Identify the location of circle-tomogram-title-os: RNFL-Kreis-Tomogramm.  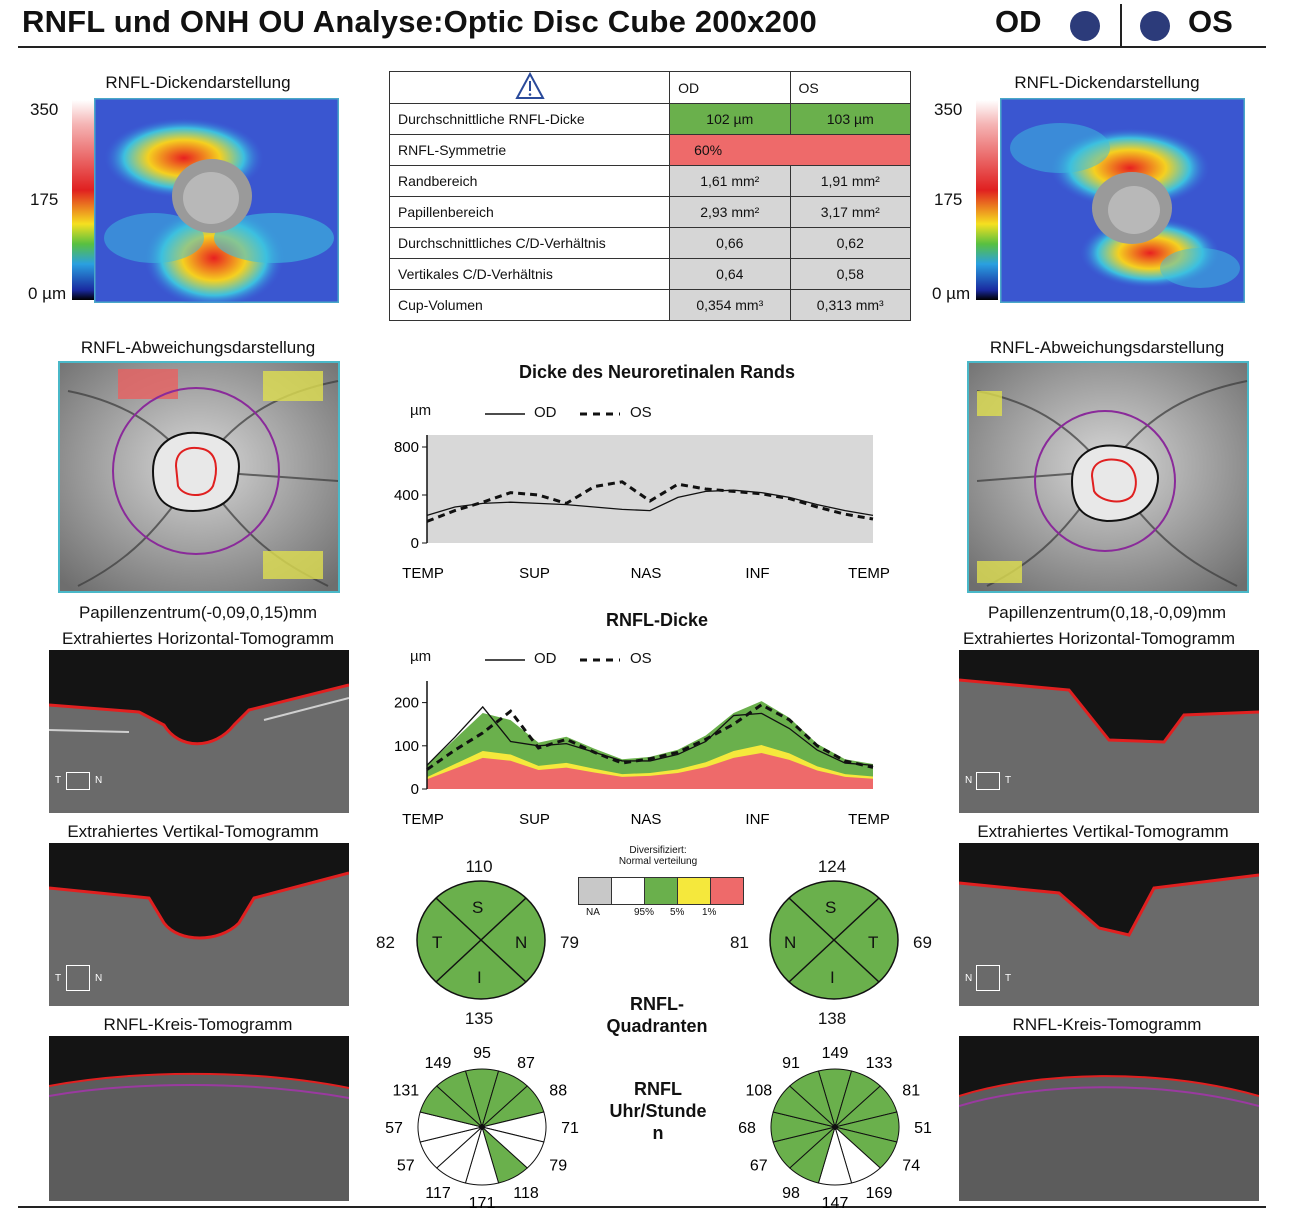
(1107, 1024).